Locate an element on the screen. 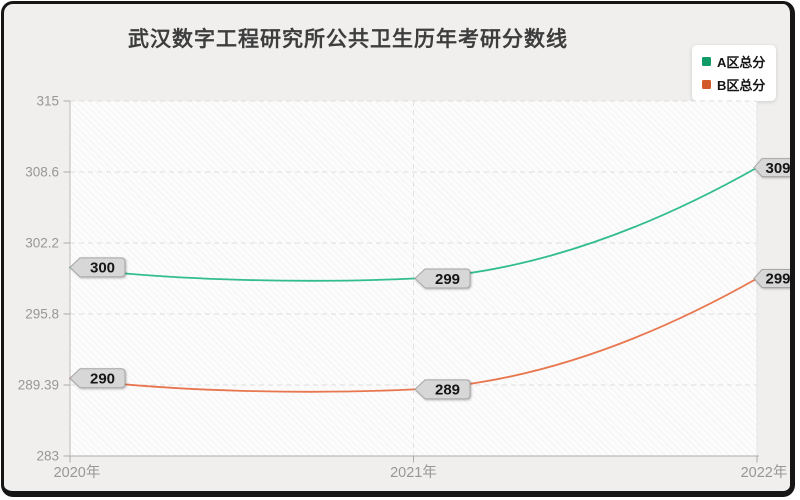 This screenshot has width=800, height=500. b-series-marker-icon is located at coordinates (706, 84).